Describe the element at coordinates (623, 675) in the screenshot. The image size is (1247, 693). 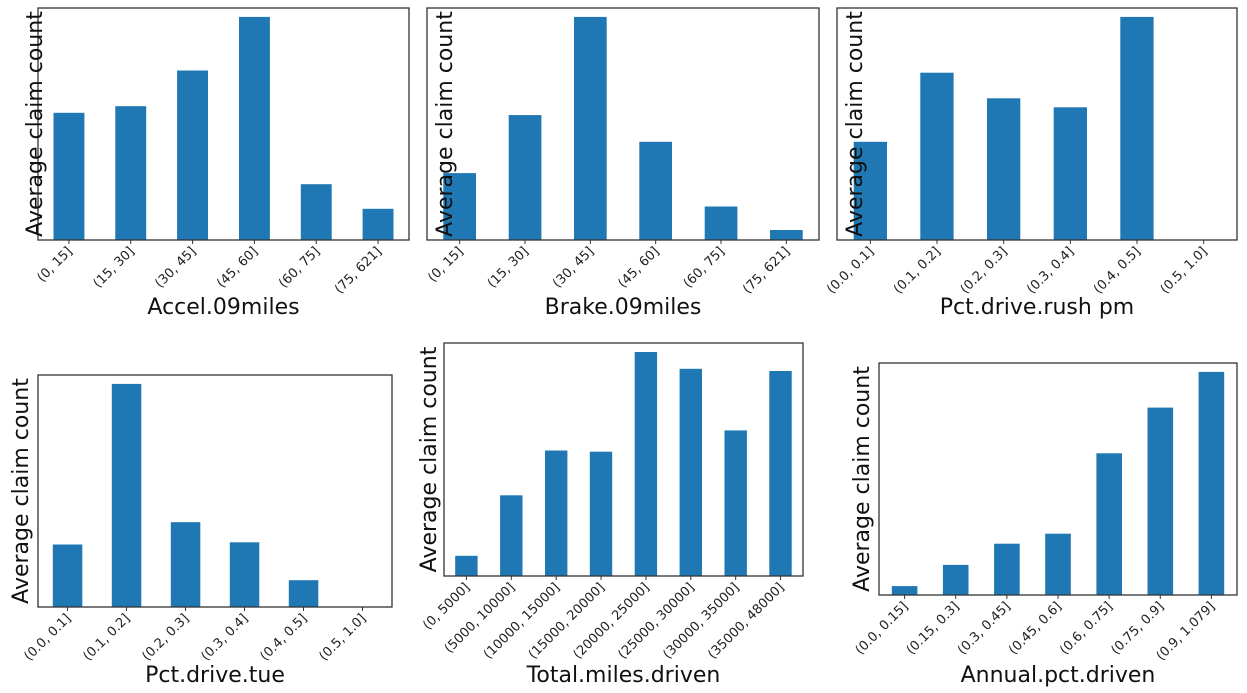
I see `x-axis-label: Total.miles.driven` at that location.